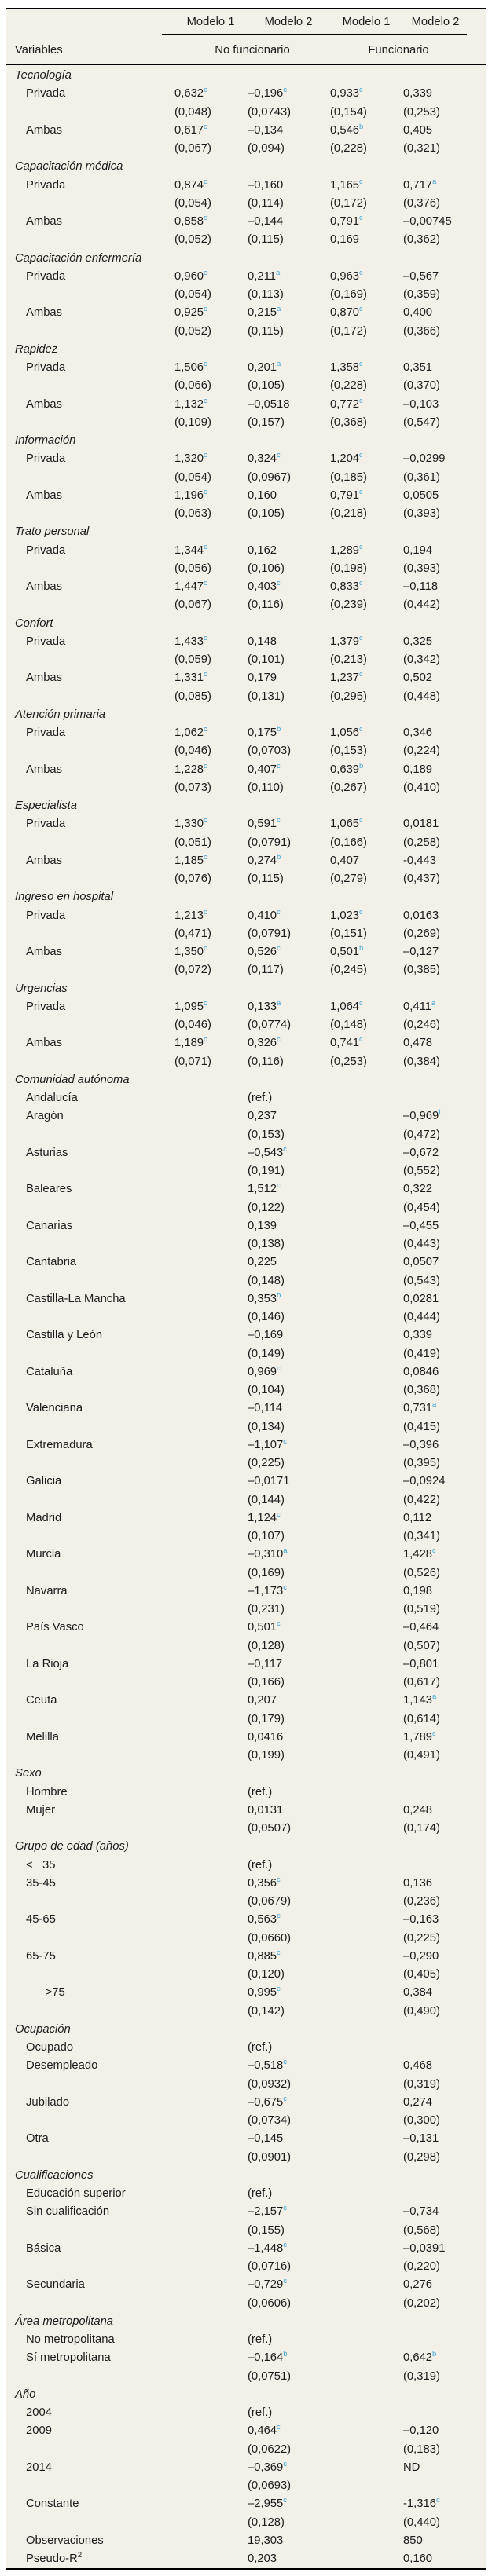  What do you see at coordinates (422, 1829) in the screenshot?
I see `standard-error-value: (0,174)` at bounding box center [422, 1829].